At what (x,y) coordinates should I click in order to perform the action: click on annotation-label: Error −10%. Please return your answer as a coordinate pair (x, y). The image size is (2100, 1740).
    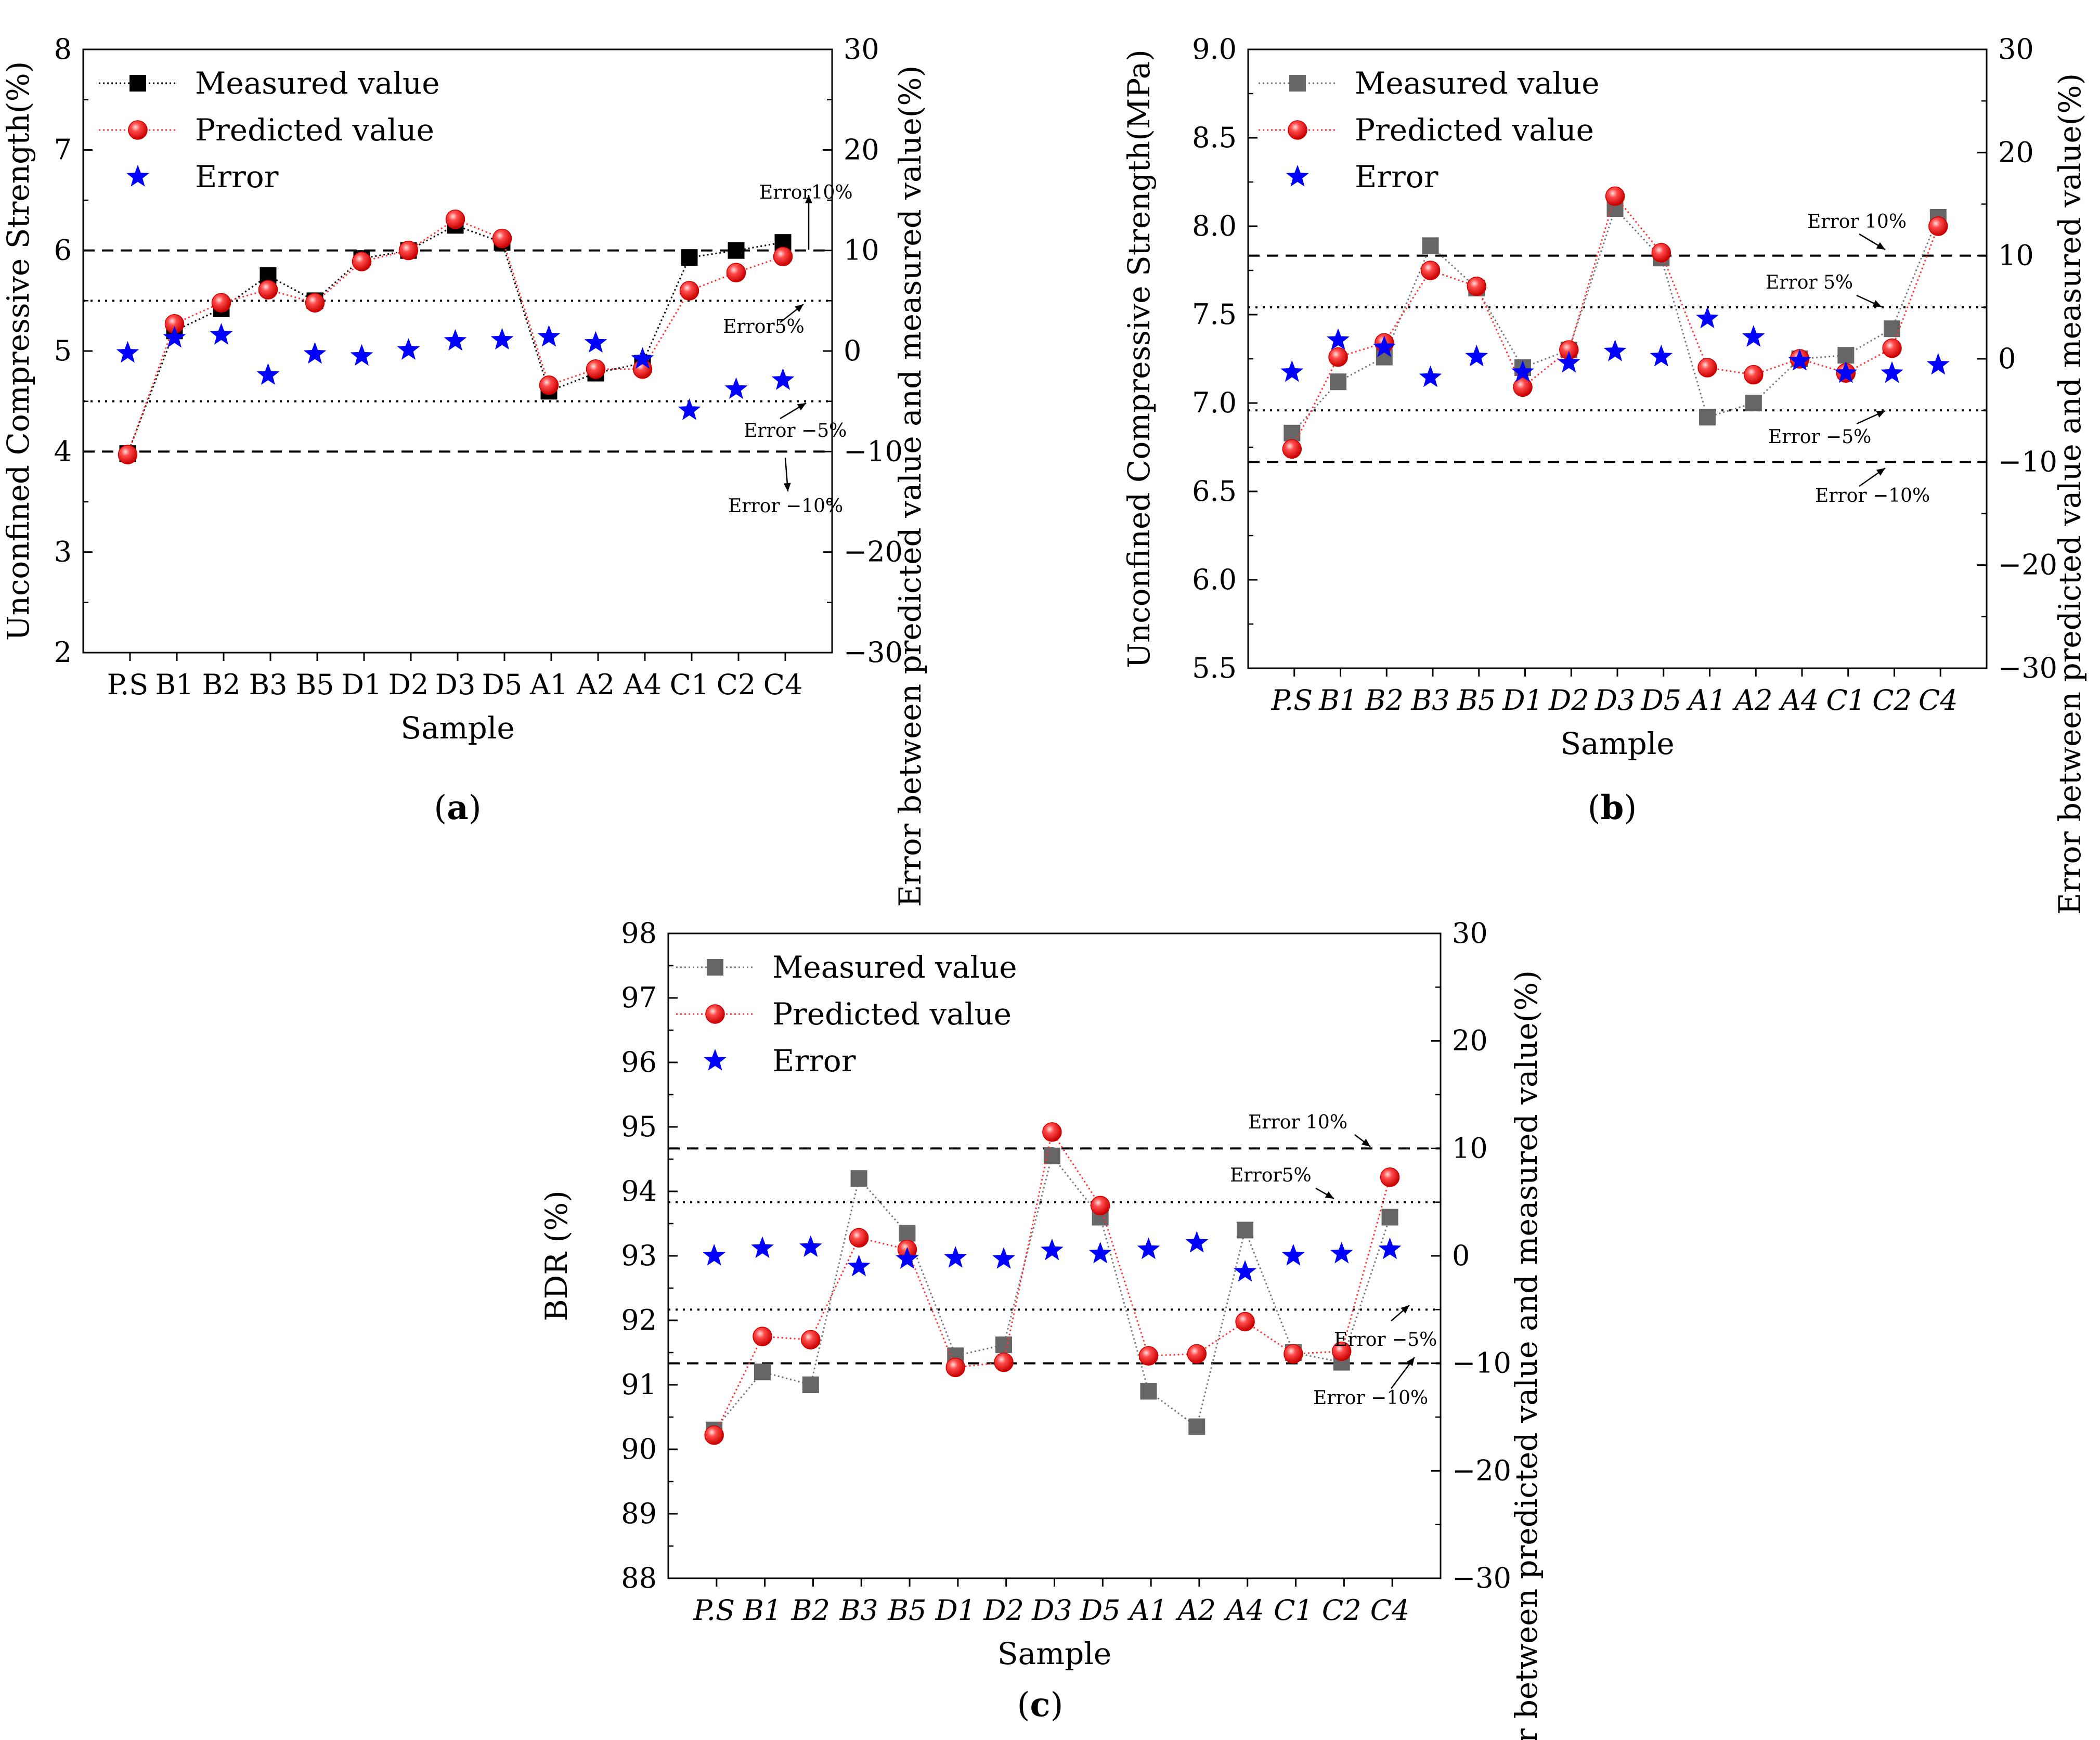
    Looking at the image, I should click on (1371, 1398).